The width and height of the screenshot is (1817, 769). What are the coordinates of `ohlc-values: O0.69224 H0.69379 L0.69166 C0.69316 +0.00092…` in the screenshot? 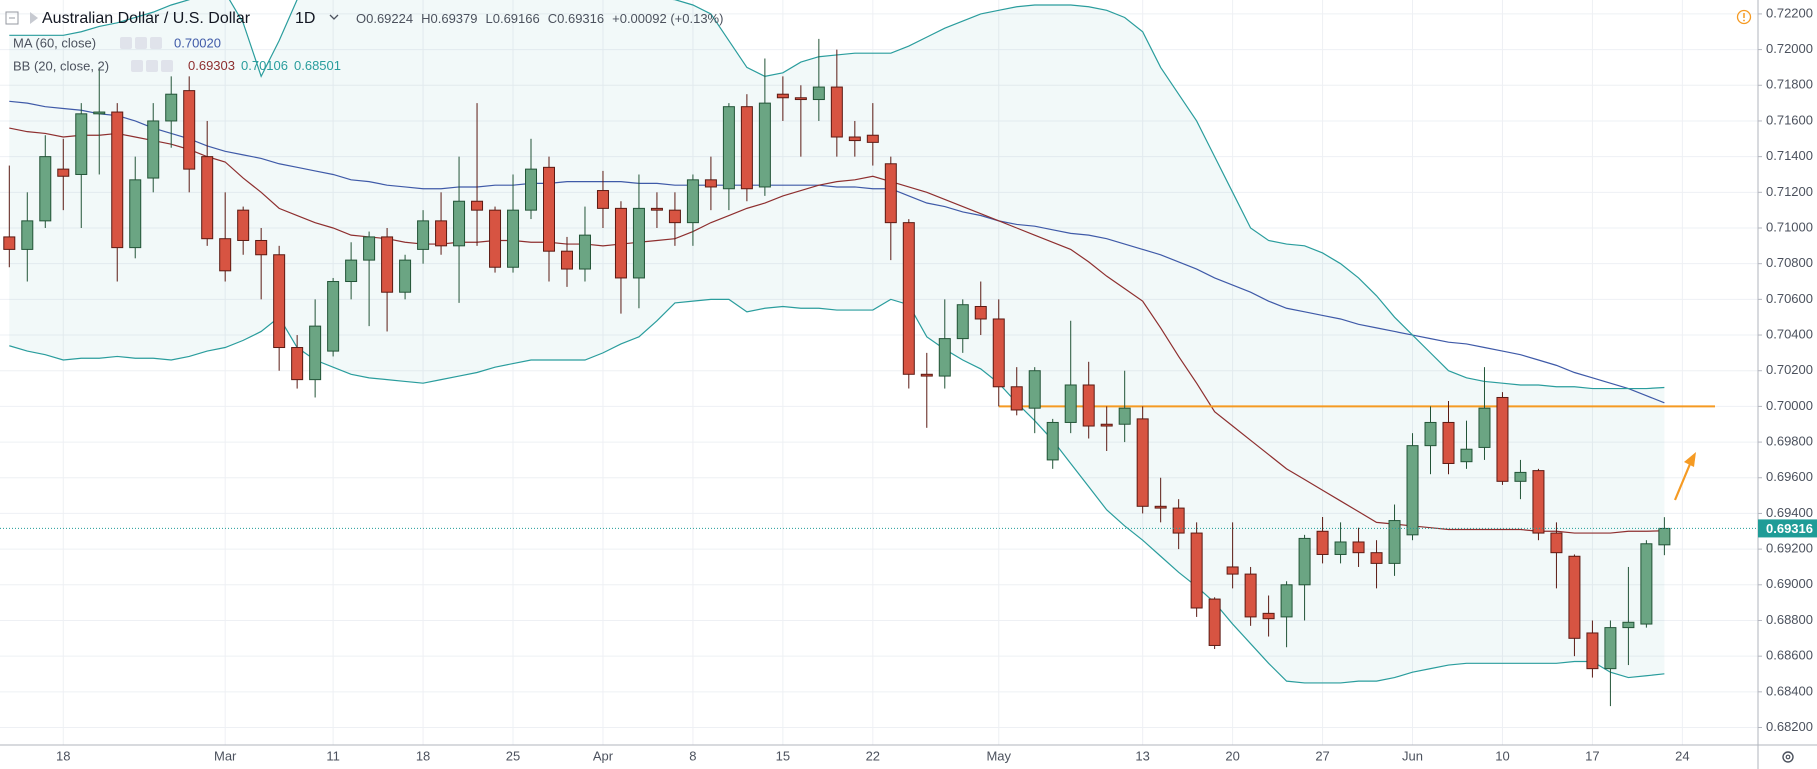 It's located at (539, 18).